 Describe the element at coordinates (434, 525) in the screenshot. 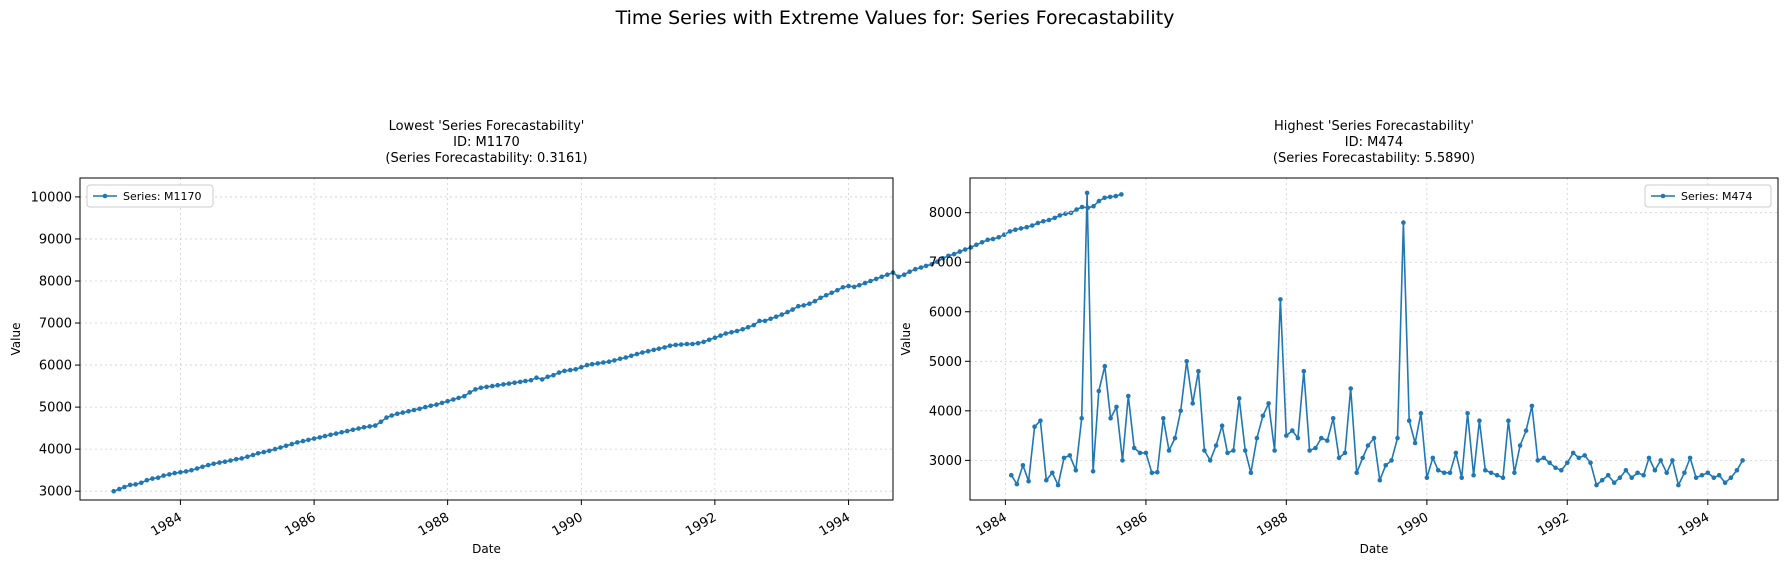

I see `x-tick-label: 1988` at that location.